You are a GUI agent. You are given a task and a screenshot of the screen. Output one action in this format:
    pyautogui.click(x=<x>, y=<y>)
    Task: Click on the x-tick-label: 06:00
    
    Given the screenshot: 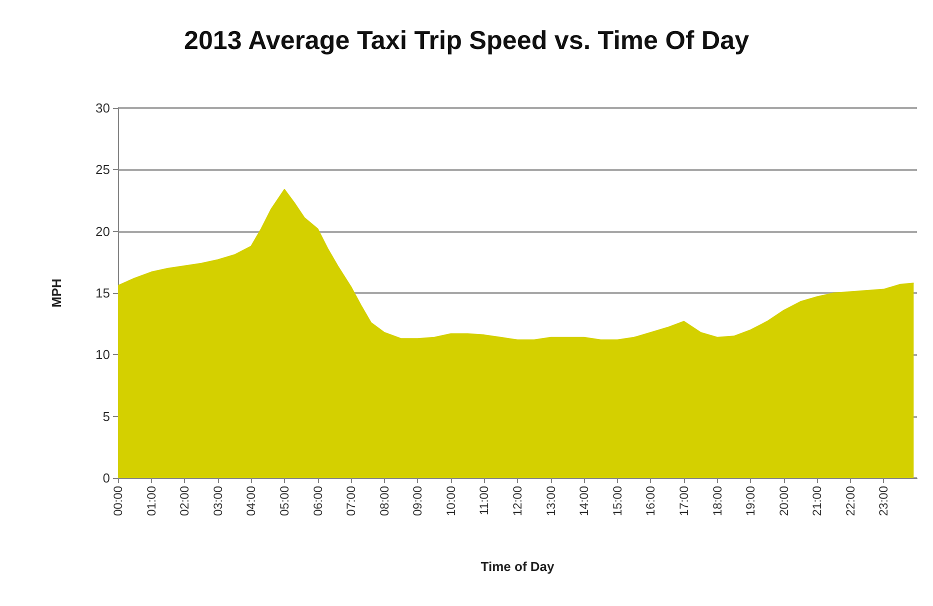 What is the action you would take?
    pyautogui.click(x=317, y=501)
    